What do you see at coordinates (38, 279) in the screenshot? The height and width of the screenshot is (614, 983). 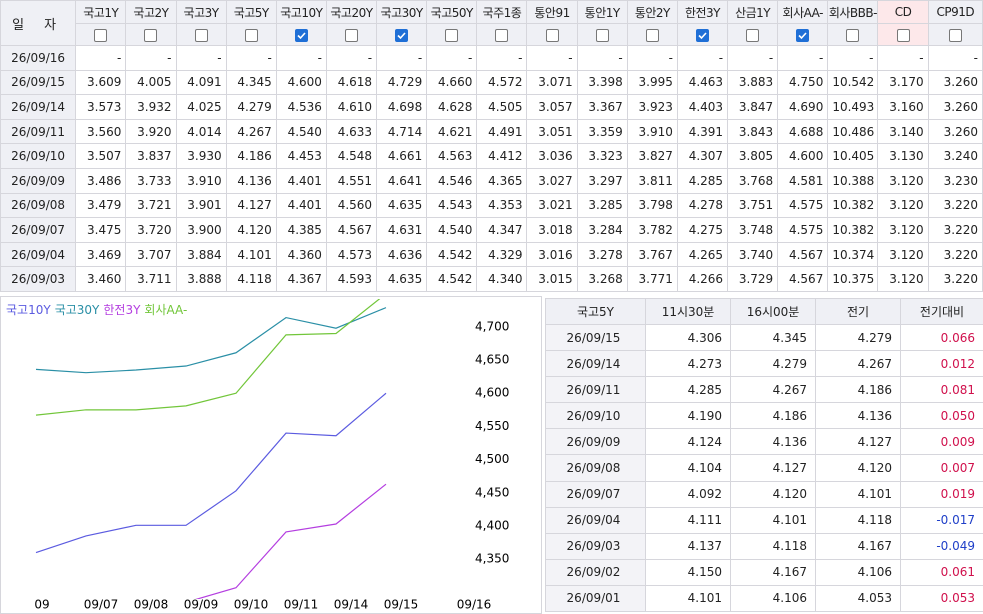 I see `date-cell: 26/09/03` at bounding box center [38, 279].